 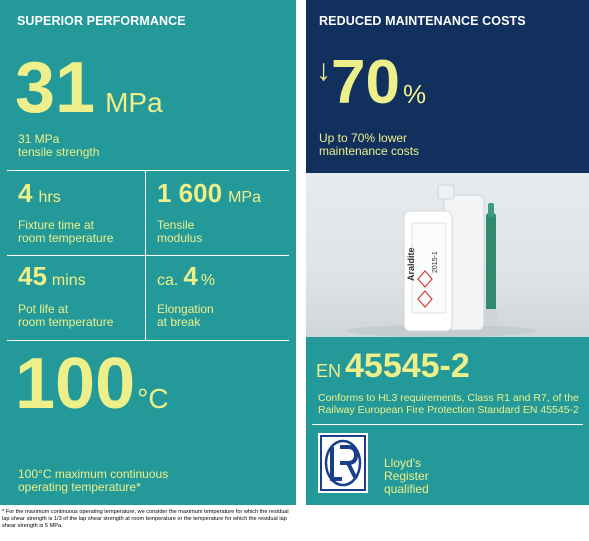 What do you see at coordinates (422, 21) in the screenshot?
I see `maintenance-header: REDUCED MAINTENANCE COSTS` at bounding box center [422, 21].